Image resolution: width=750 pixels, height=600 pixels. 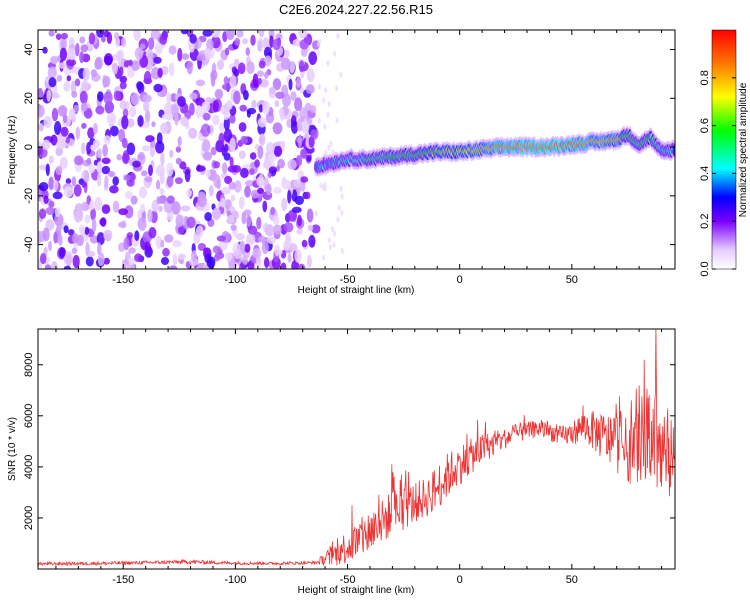 I want to click on snr-x-axis-label: Height of straight line (km), so click(x=356, y=590).